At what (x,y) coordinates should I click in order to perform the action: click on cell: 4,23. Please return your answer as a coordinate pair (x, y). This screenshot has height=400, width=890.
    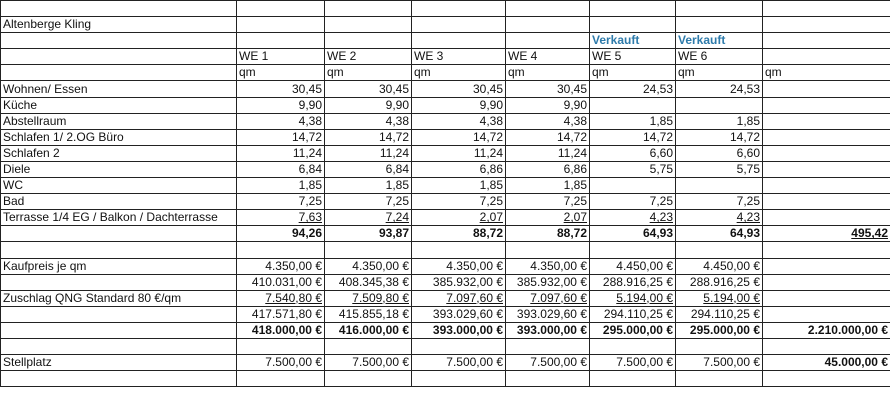
    Looking at the image, I should click on (632, 218).